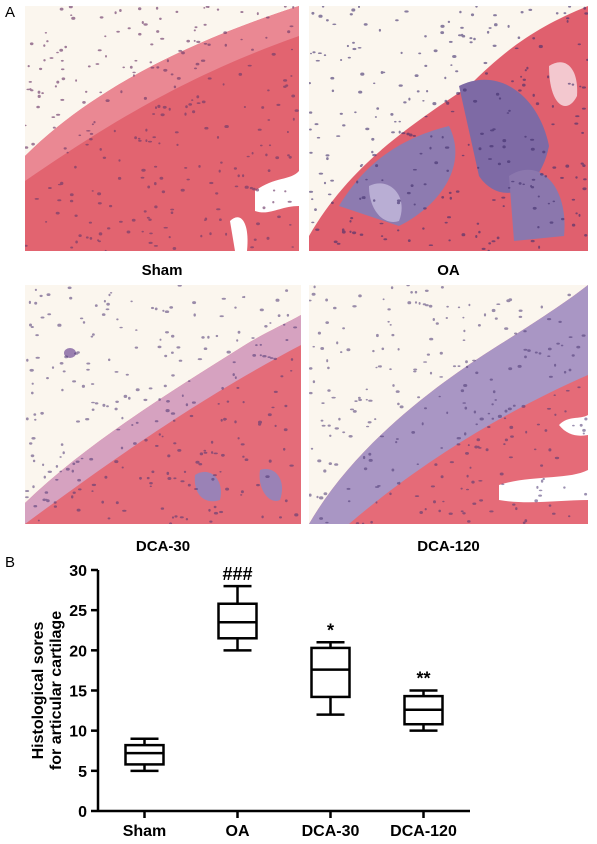 This screenshot has width=597, height=844. I want to click on significance-marker: ###, so click(237, 574).